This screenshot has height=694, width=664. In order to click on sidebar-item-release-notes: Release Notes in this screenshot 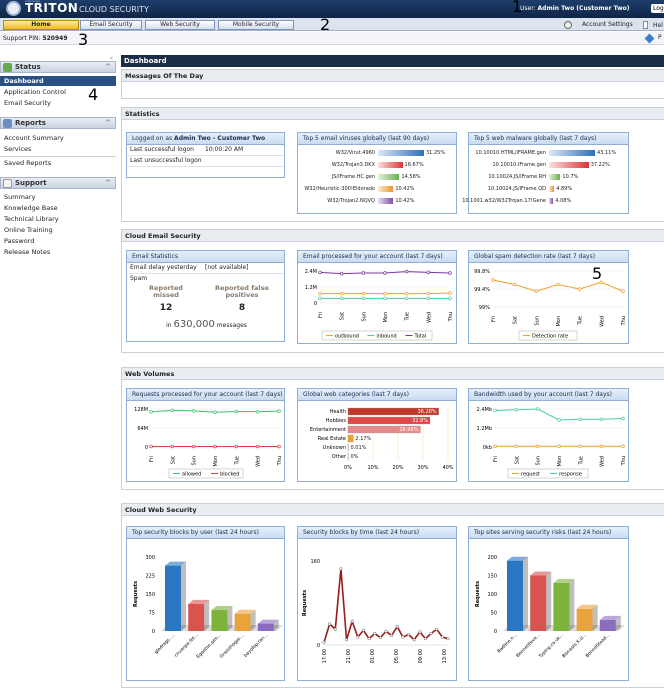, I will do `click(27, 252)`.